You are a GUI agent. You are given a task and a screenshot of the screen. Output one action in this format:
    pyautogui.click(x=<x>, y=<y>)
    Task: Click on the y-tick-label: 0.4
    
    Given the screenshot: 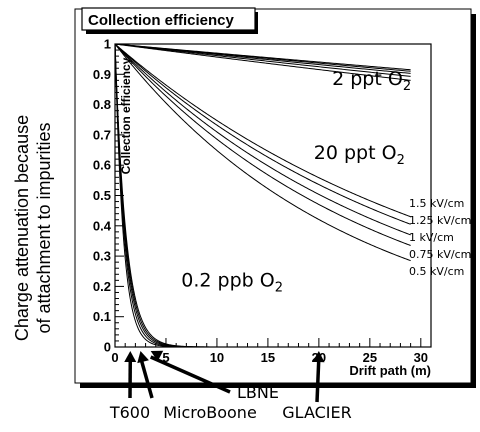 What is the action you would take?
    pyautogui.click(x=102, y=225)
    